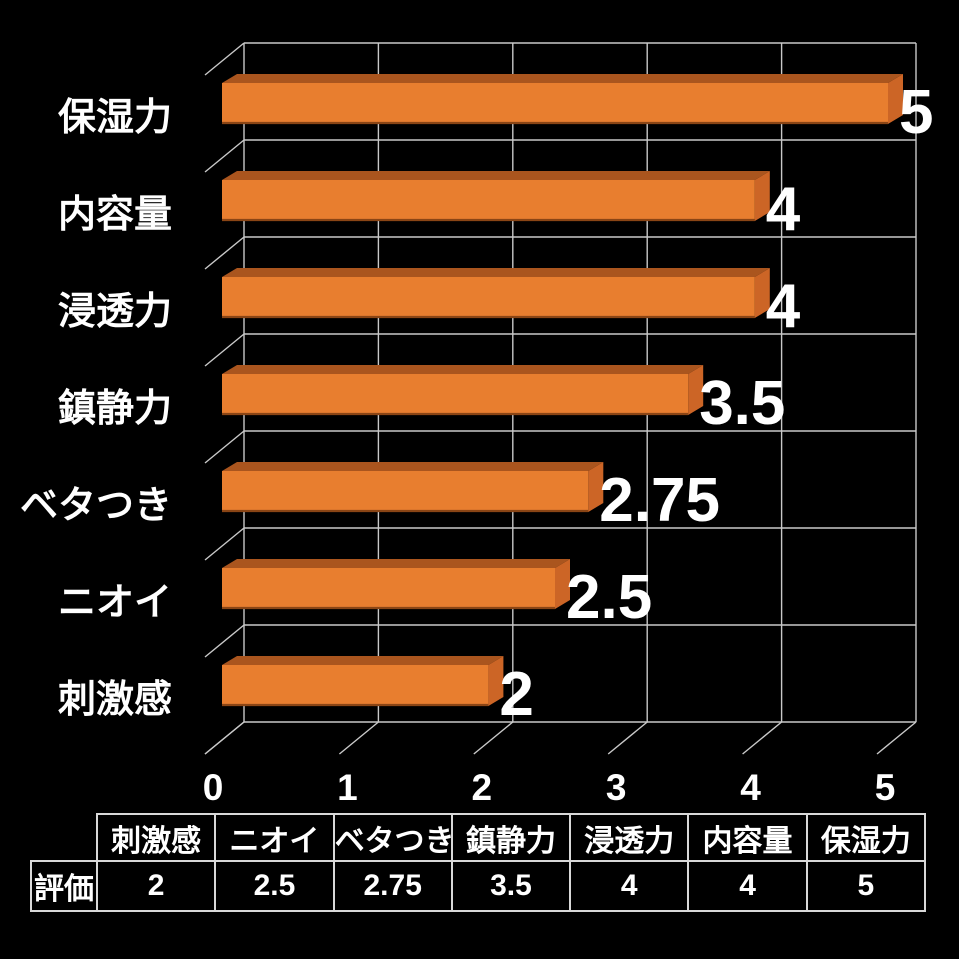 Image resolution: width=959 pixels, height=959 pixels. I want to click on category-label: 内容量, so click(115, 215).